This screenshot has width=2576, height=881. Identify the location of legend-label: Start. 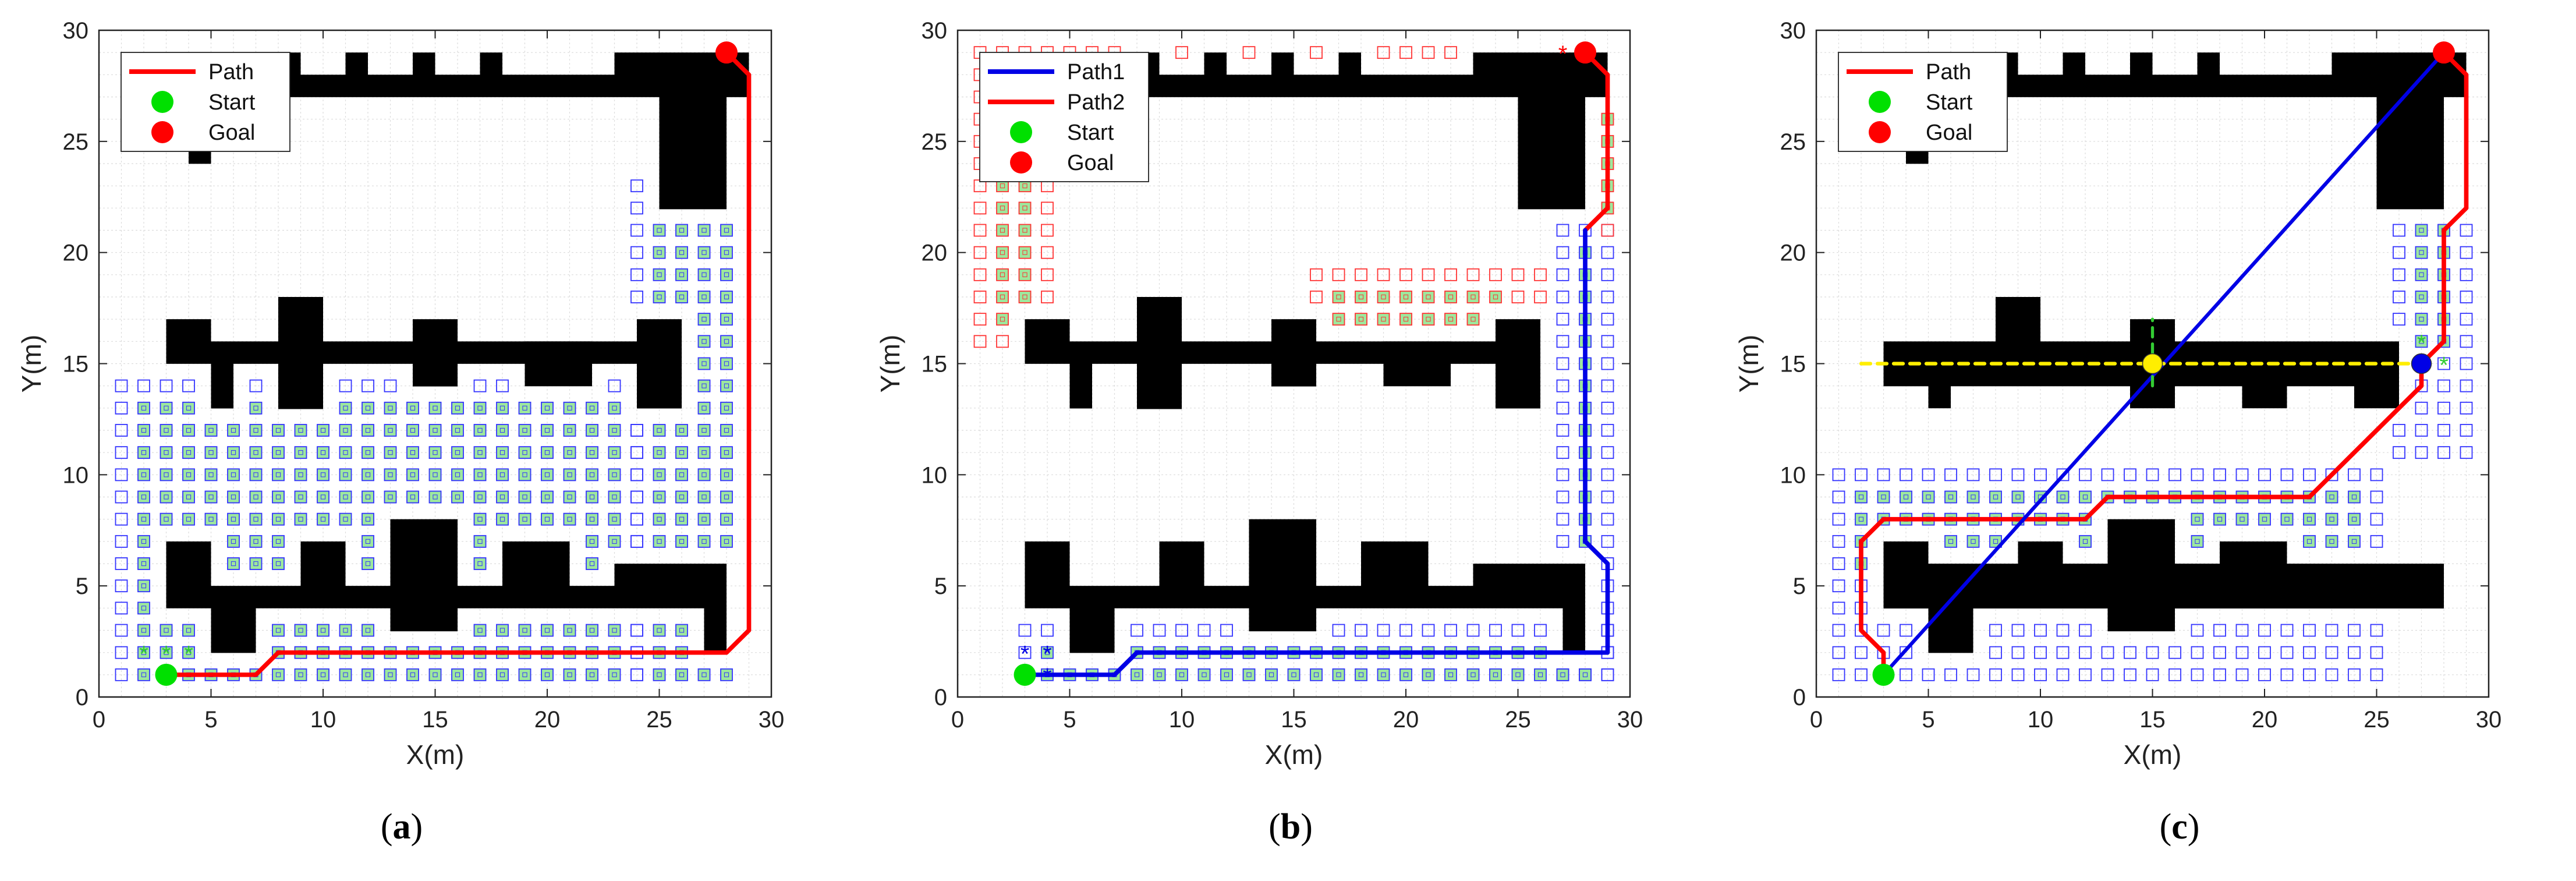
(1949, 102).